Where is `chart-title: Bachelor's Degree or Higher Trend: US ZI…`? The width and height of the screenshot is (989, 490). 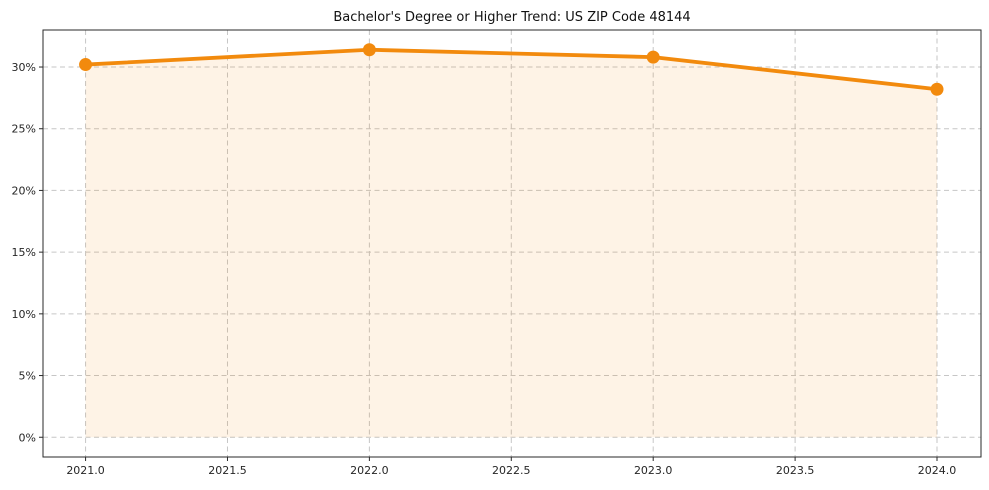 chart-title: Bachelor's Degree or Higher Trend: US ZI… is located at coordinates (511, 17).